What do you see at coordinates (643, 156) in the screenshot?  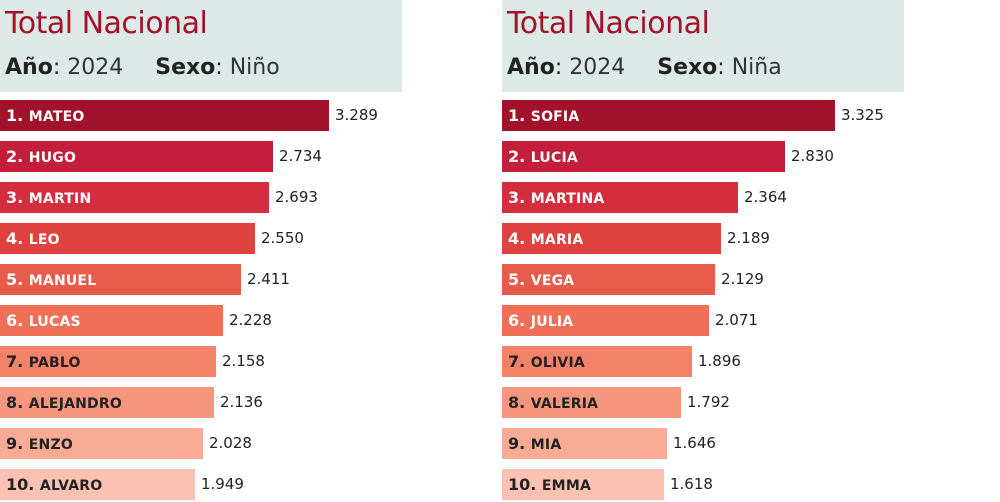 I see `girls-bar-lucia: 2. LUCIA` at bounding box center [643, 156].